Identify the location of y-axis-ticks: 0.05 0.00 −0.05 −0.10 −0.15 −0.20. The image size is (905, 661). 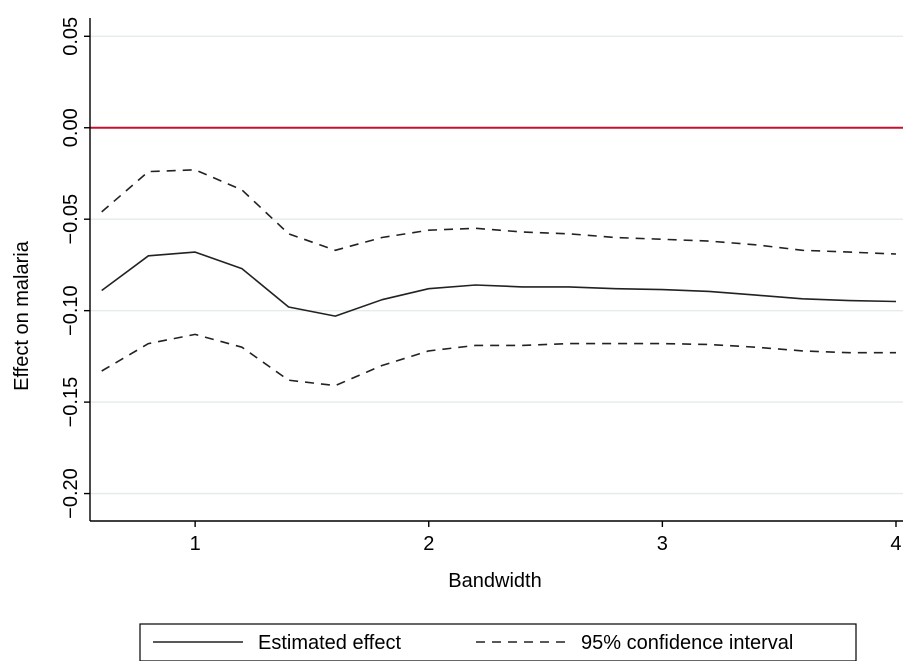
(75, 268).